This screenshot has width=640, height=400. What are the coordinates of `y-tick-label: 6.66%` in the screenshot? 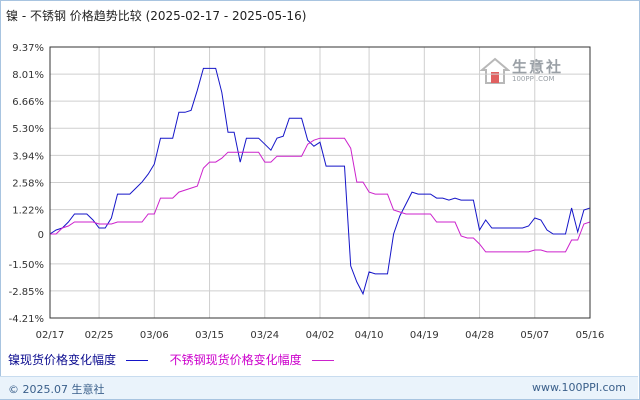 It's located at (28, 102).